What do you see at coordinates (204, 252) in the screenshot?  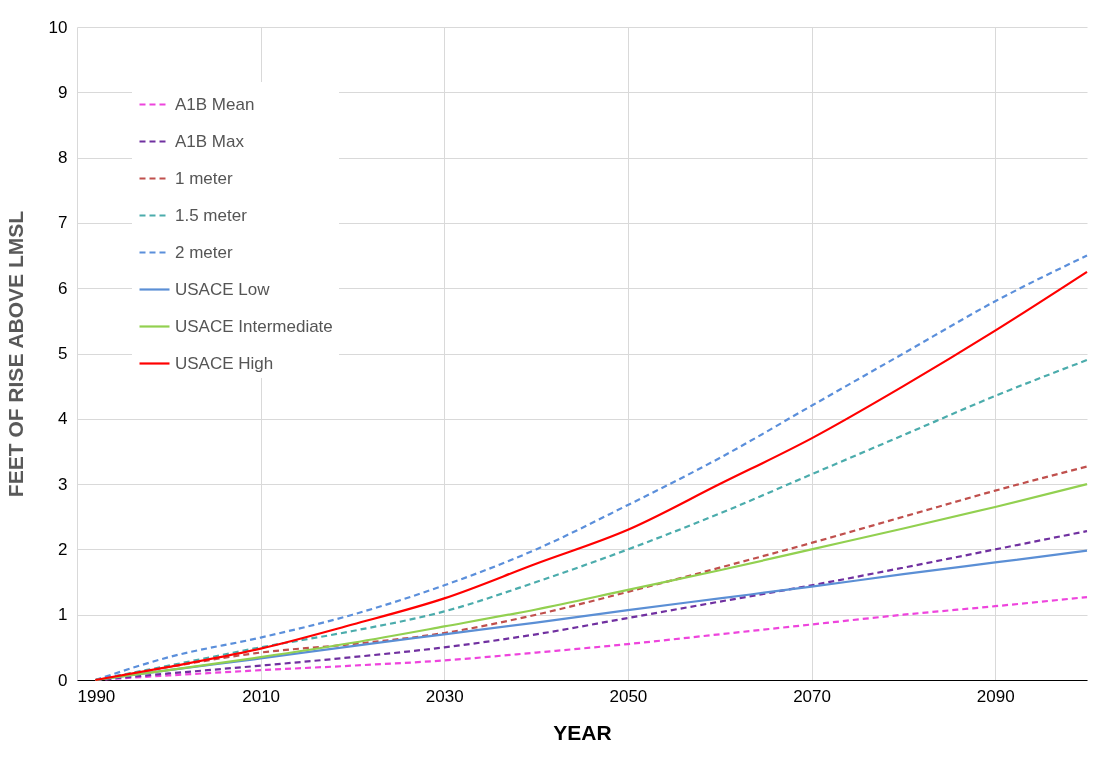 I see `legend-label: 2 meter` at bounding box center [204, 252].